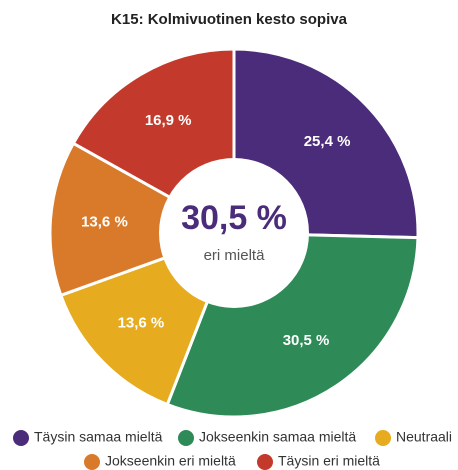  What do you see at coordinates (327, 141) in the screenshot?
I see `value-label: 25,4 %` at bounding box center [327, 141].